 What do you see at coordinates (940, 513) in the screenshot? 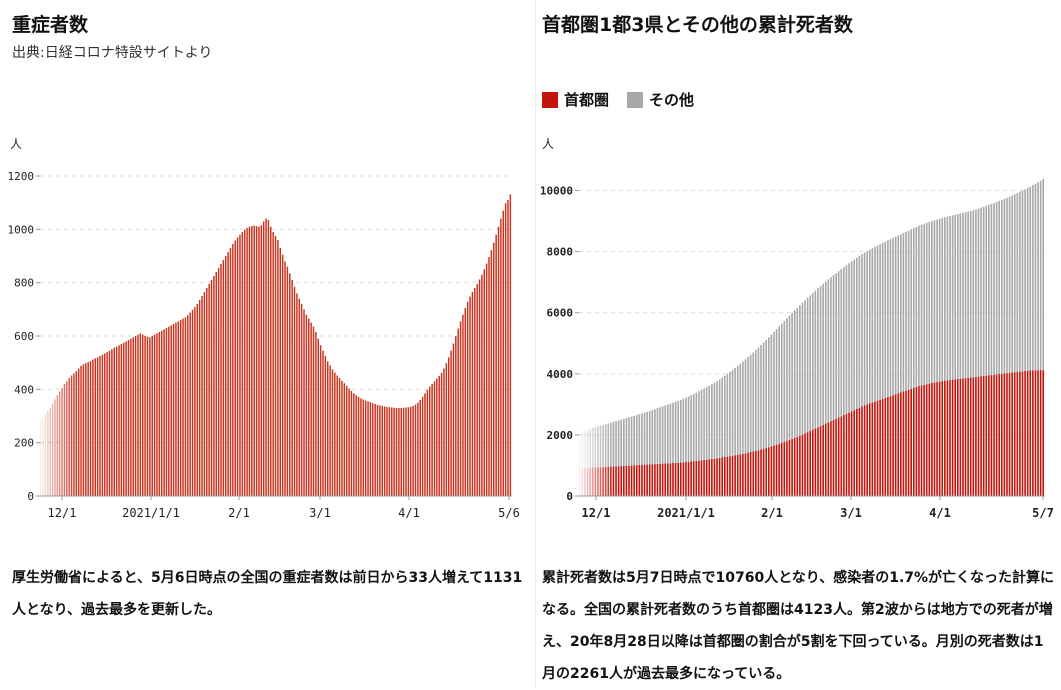
I see `x-tick-label: 4/1` at bounding box center [940, 513].